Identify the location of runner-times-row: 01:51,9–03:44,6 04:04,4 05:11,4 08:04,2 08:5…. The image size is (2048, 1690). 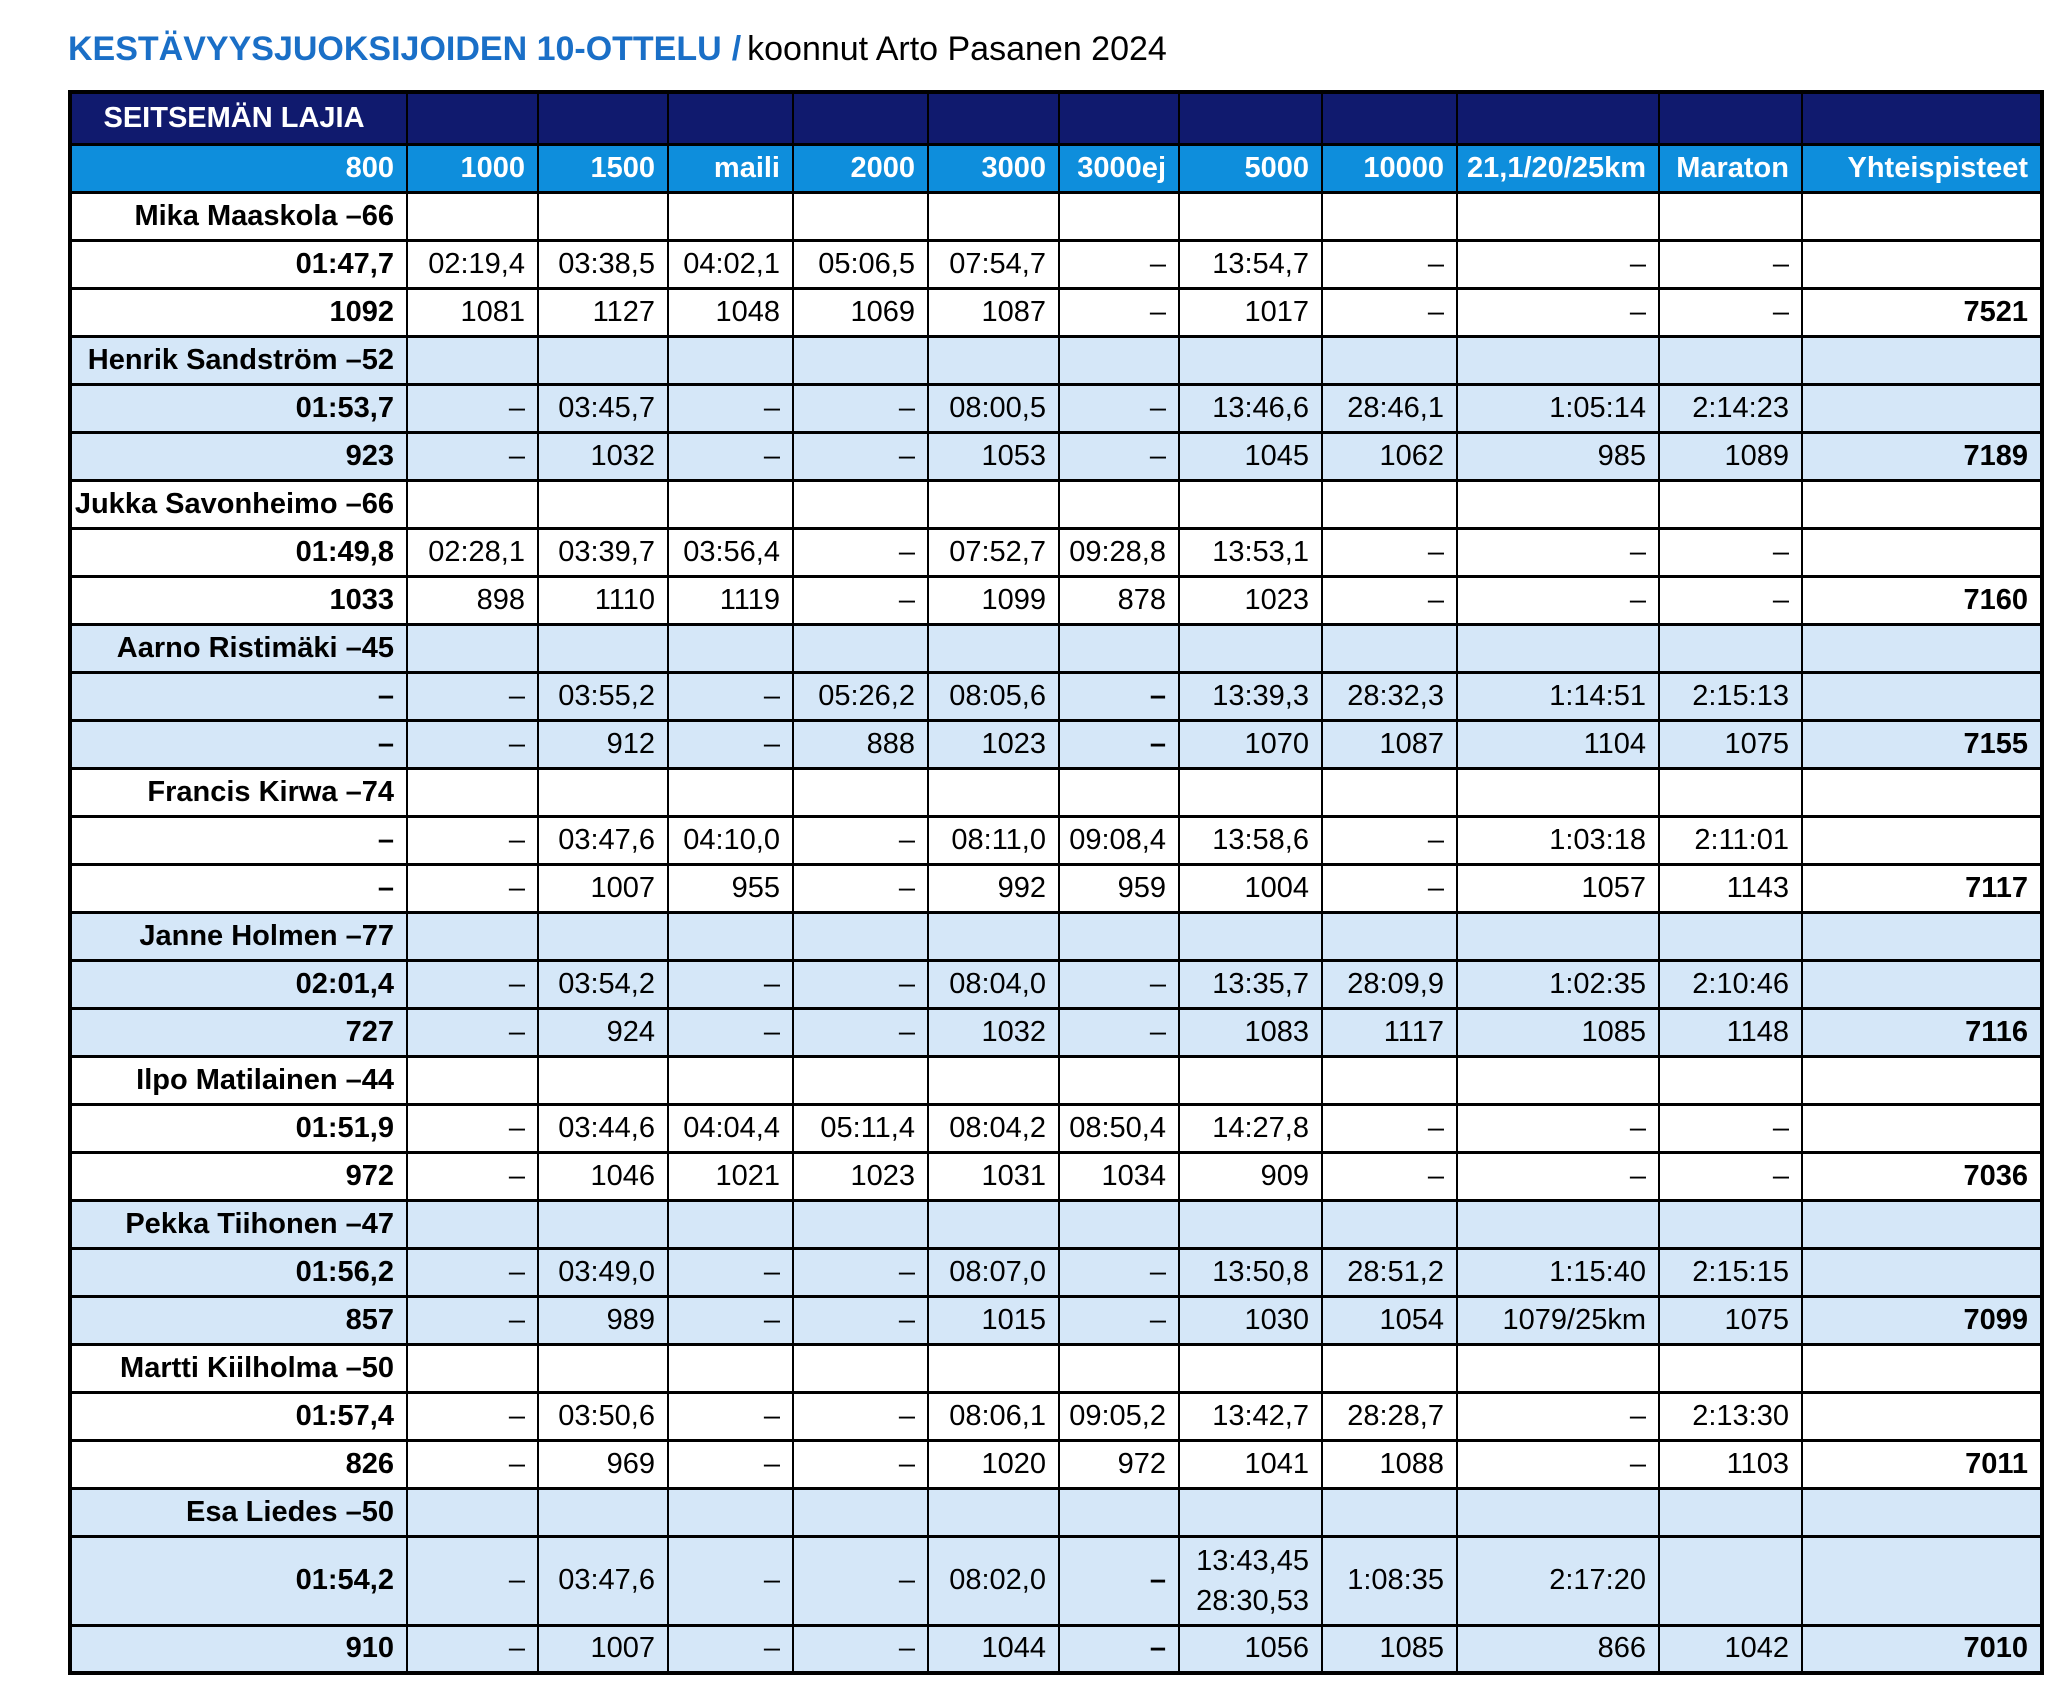
(1056, 1128).